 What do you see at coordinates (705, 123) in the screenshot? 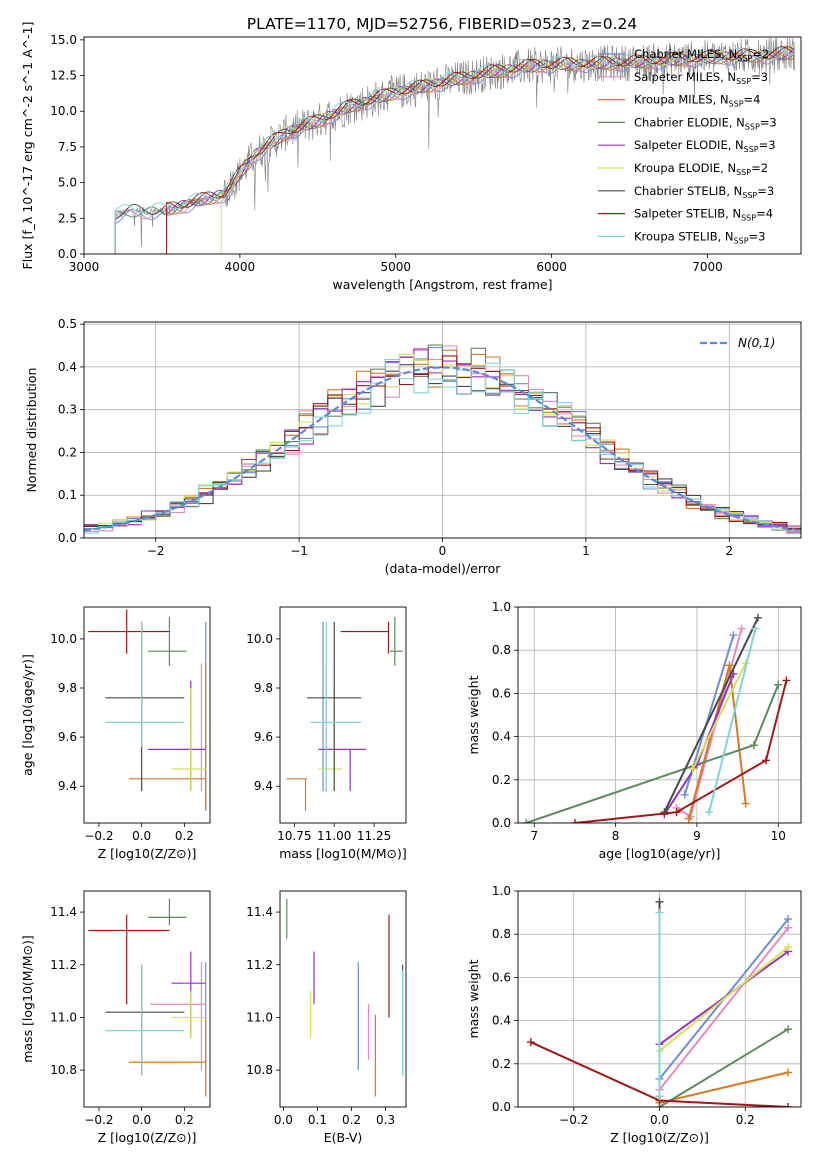
I see `legend-entry: Chabrier ELODIE, NSSP=3` at bounding box center [705, 123].